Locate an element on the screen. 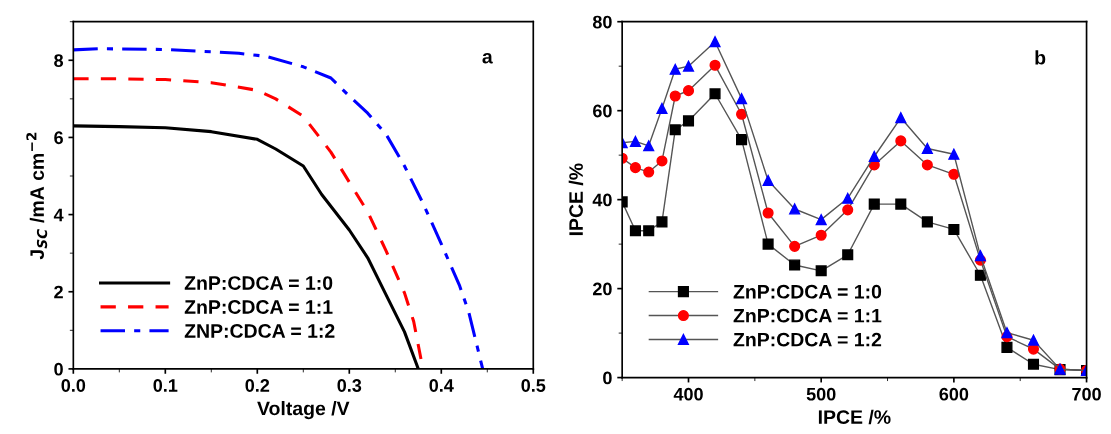 The image size is (1111, 434). x-tick-label: 500 is located at coordinates (821, 394).